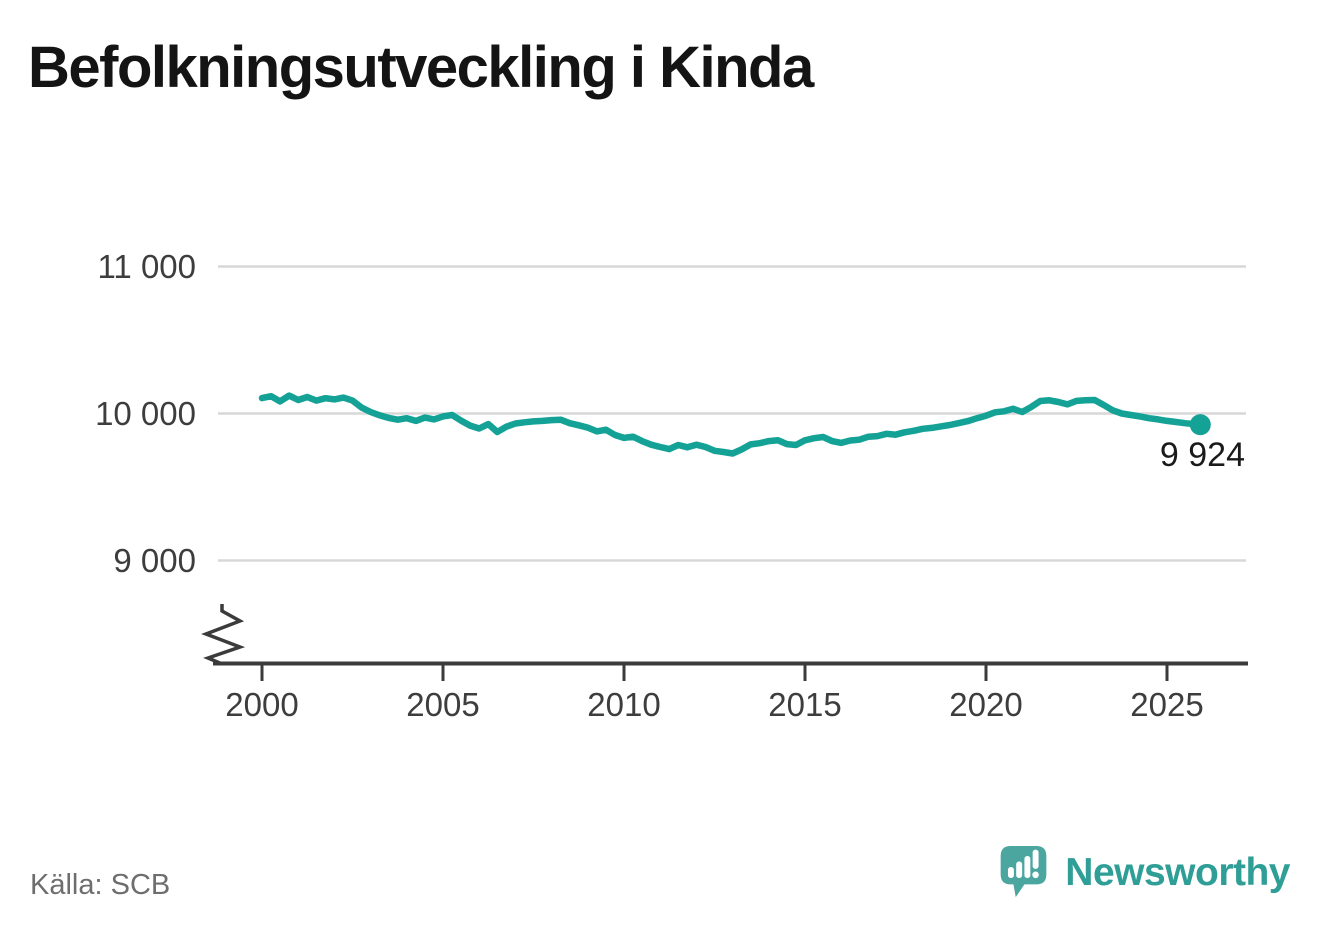 The image size is (1322, 939). I want to click on axis-break-icon, so click(223, 635).